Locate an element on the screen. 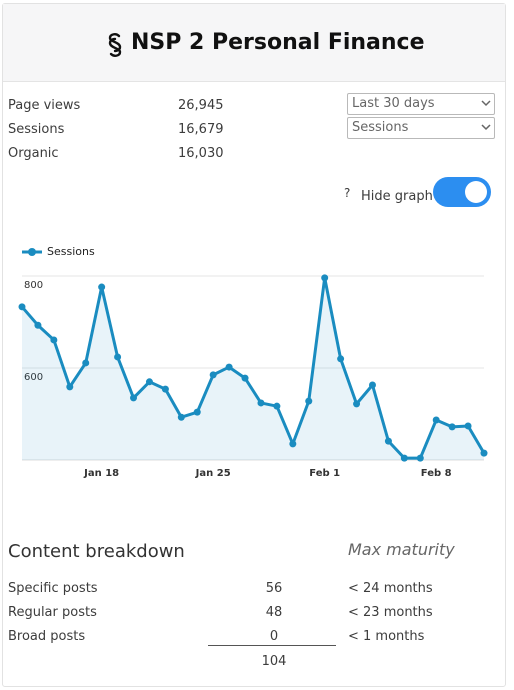 The width and height of the screenshot is (514, 690). row-maturity: < 23 months is located at coordinates (390, 612).